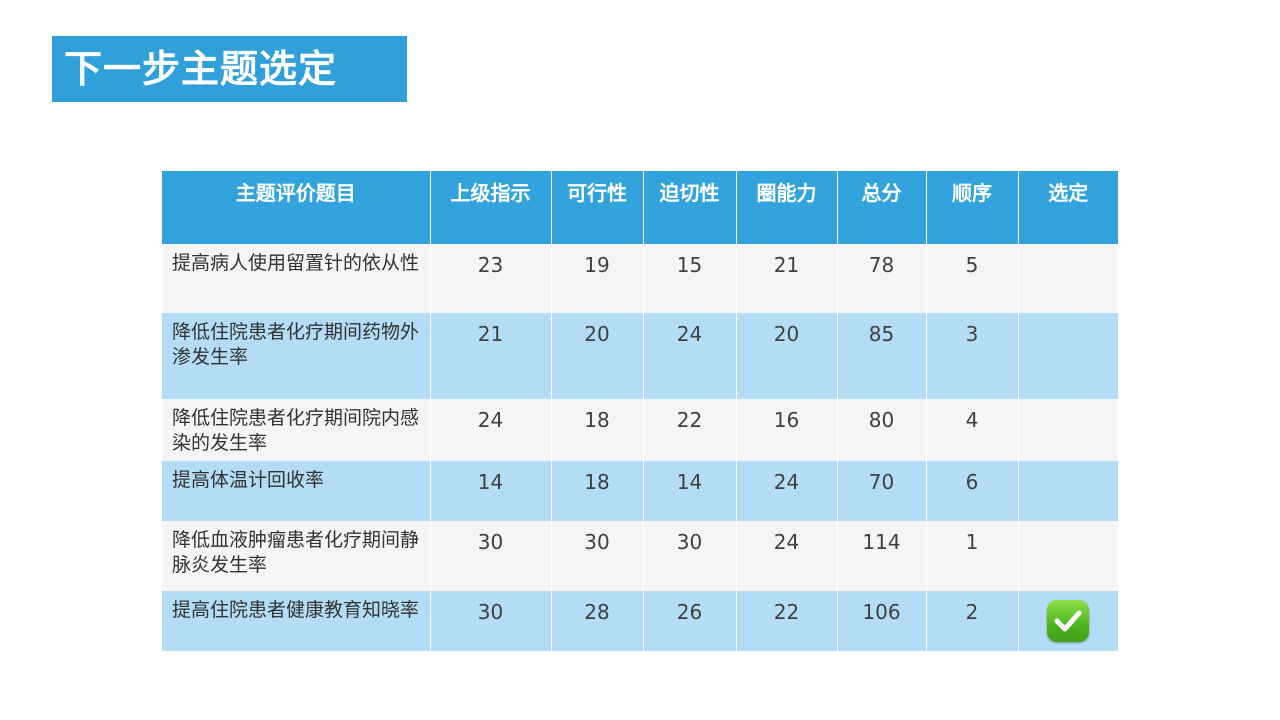 This screenshot has width=1280, height=720. What do you see at coordinates (597, 207) in the screenshot?
I see `header-feasibility: 可行性` at bounding box center [597, 207].